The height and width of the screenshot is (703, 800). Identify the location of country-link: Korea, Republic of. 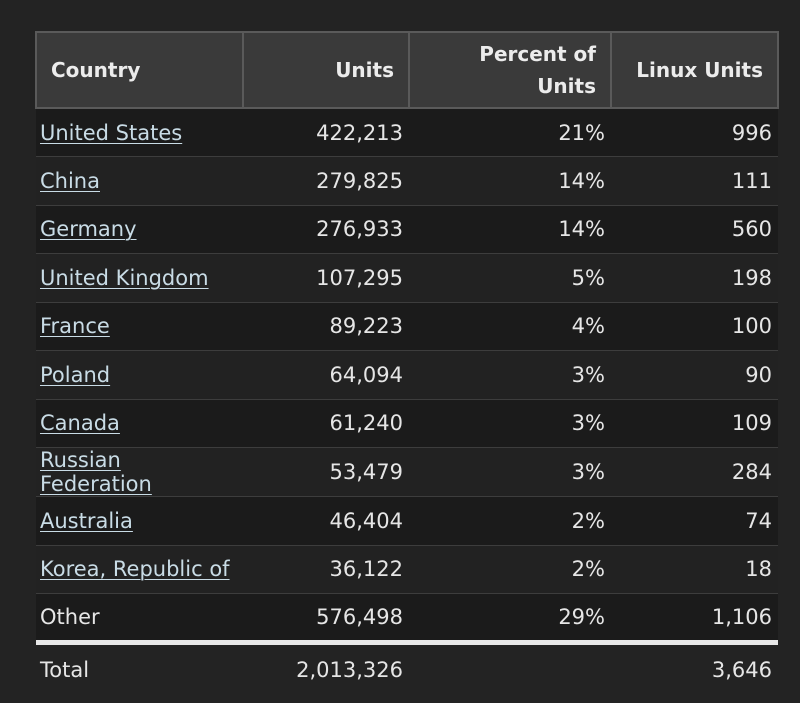
(135, 569).